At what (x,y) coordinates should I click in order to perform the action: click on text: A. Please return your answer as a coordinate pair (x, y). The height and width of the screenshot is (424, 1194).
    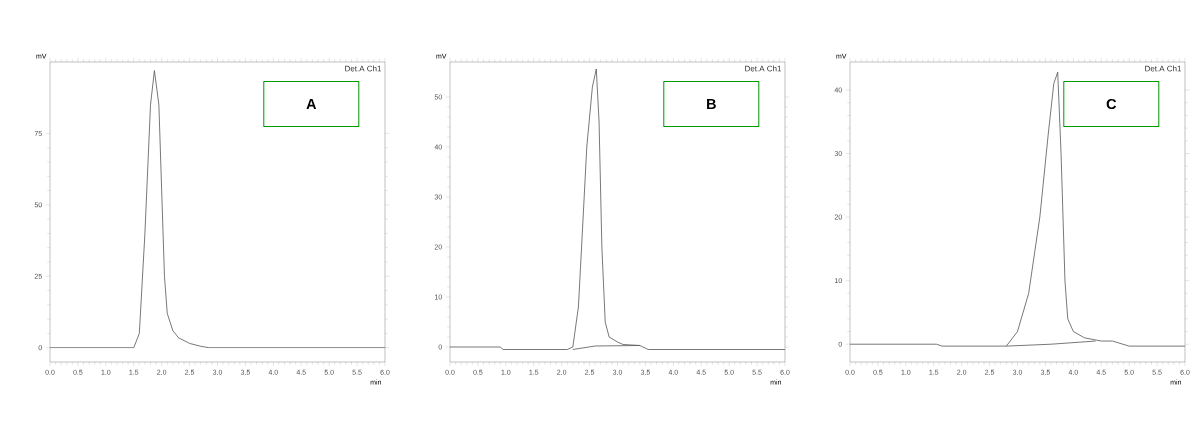
    Looking at the image, I should click on (311, 104).